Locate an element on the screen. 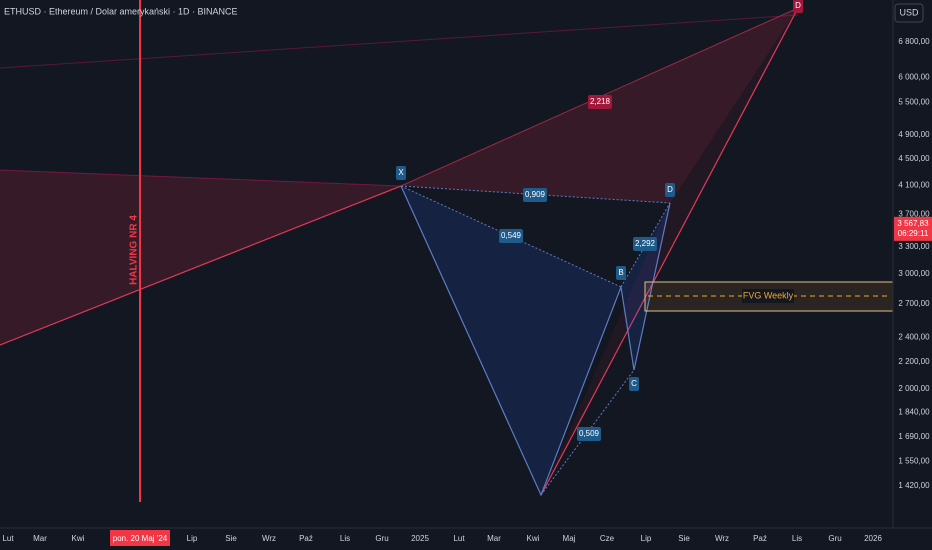 This screenshot has height=550, width=932. price-tick-label: 1 690,00 is located at coordinates (914, 436).